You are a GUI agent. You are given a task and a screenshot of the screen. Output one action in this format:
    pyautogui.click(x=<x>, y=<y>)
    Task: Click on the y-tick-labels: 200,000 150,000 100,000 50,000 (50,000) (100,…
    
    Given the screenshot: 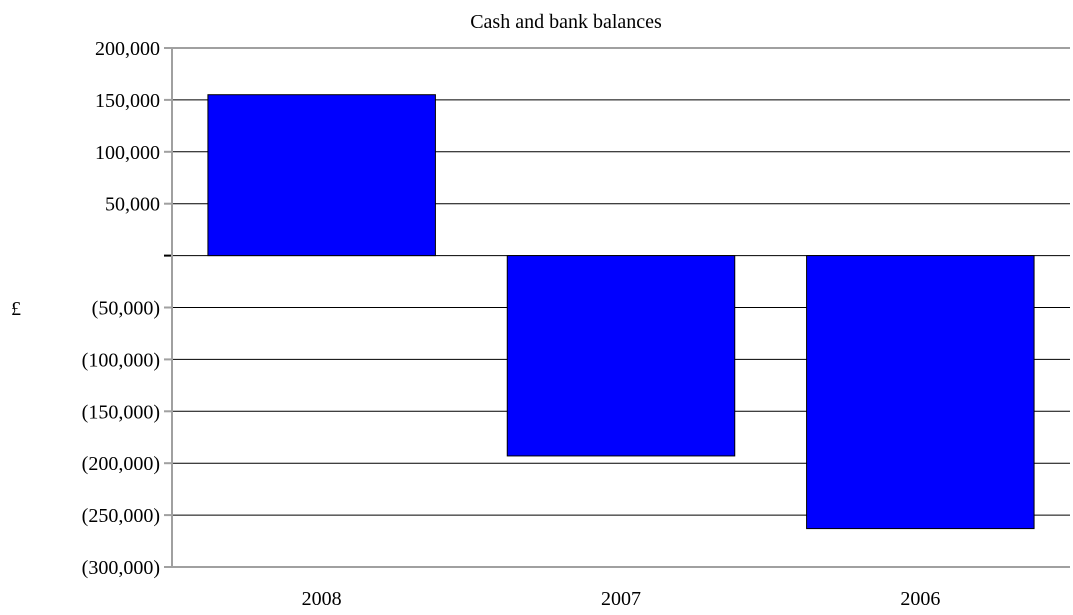 What is the action you would take?
    pyautogui.click(x=121, y=308)
    